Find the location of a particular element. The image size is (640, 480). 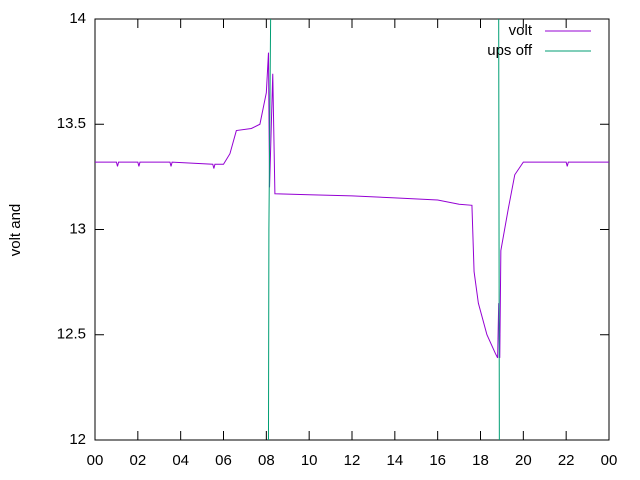

x-tick-label: 10 is located at coordinates (309, 460).